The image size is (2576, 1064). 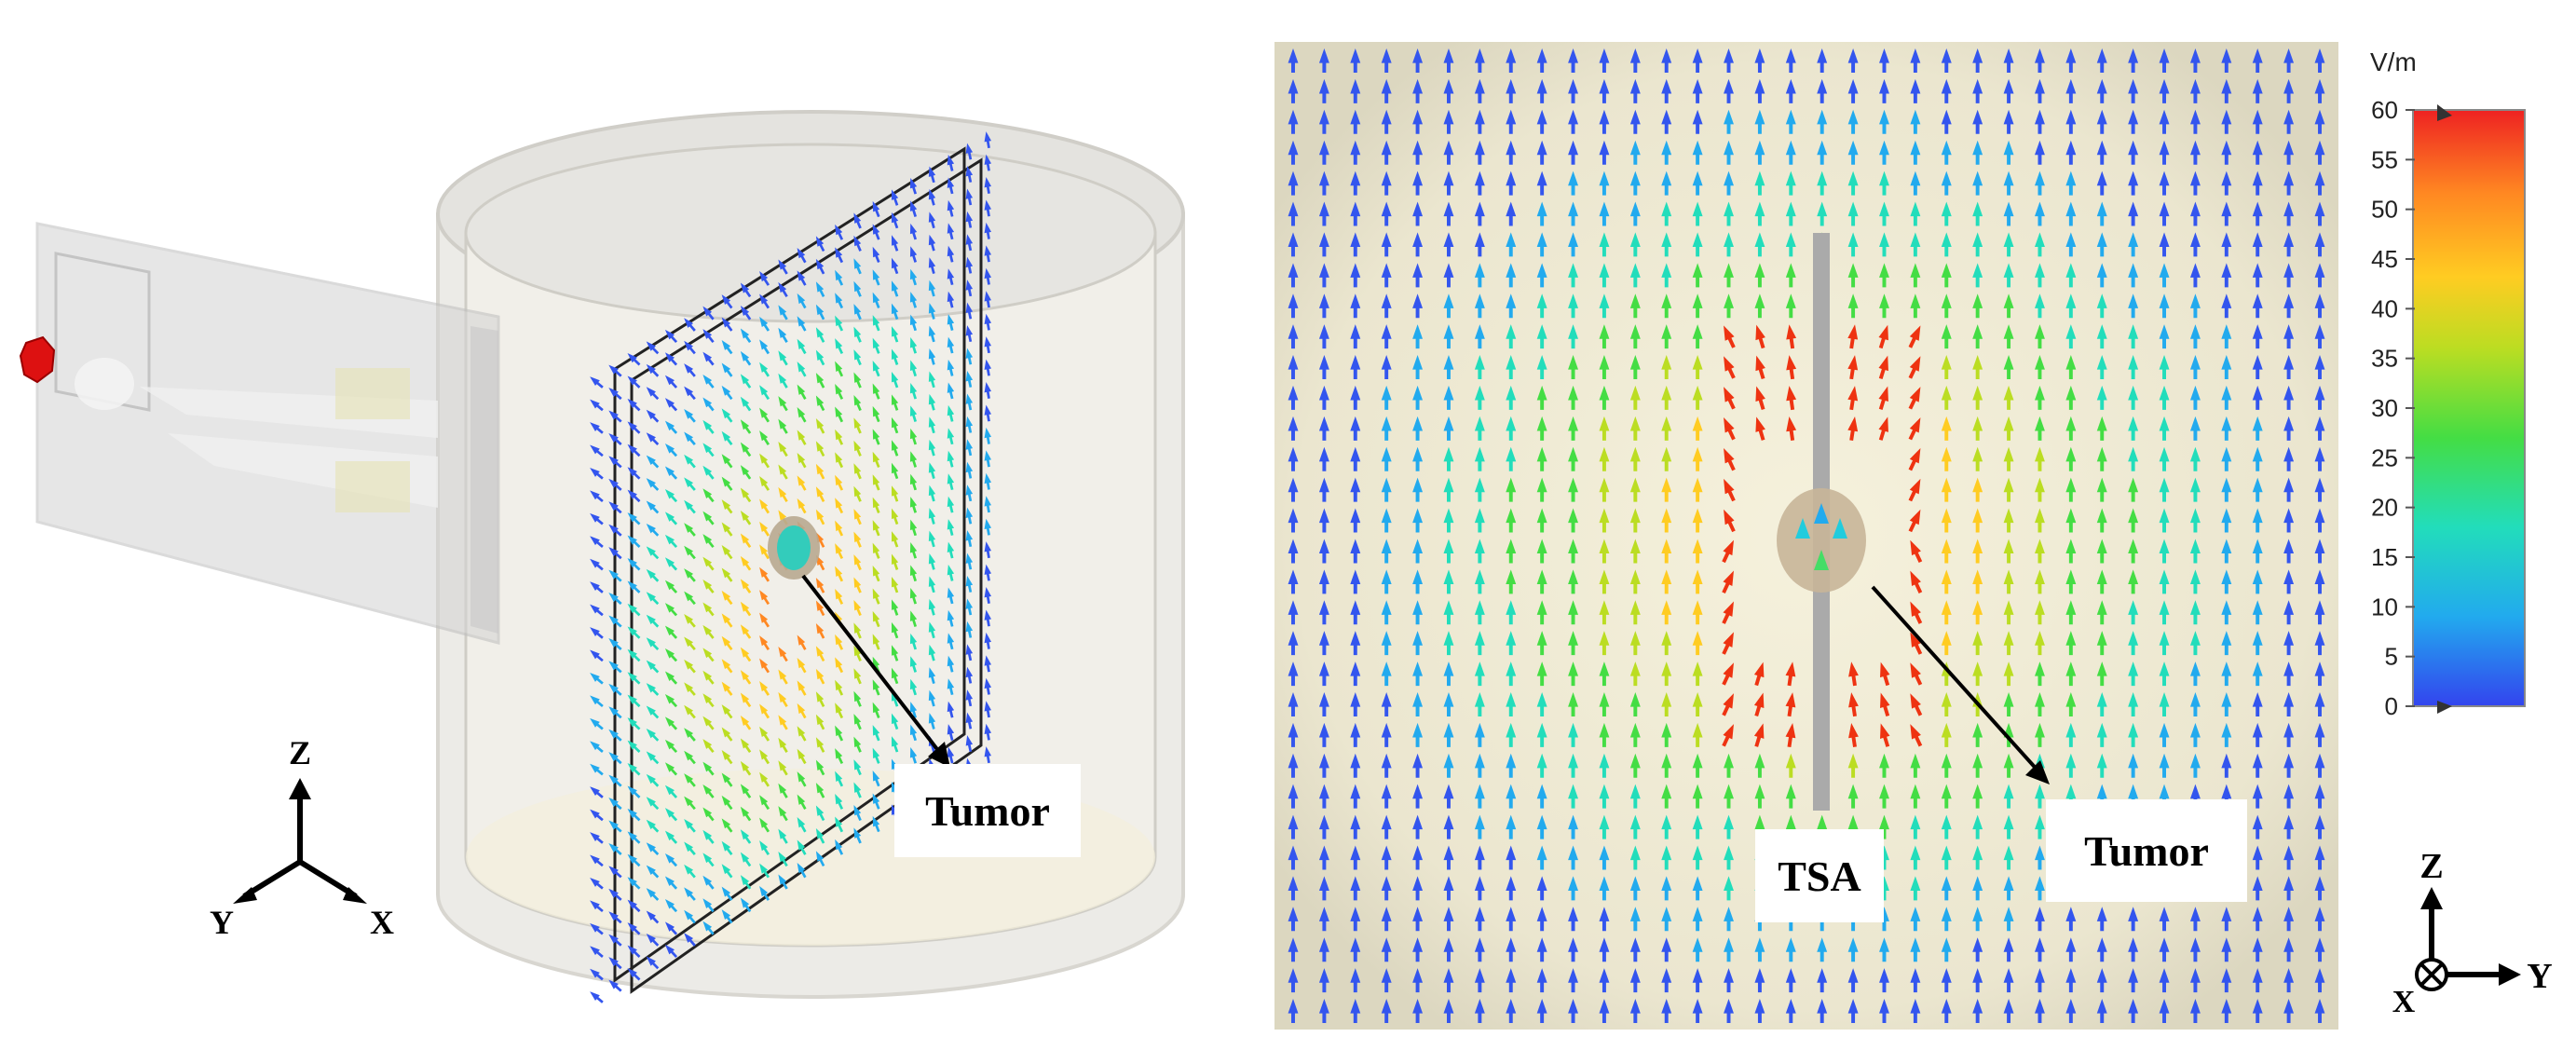 I want to click on antenna-corrugation-lower, so click(x=372, y=486).